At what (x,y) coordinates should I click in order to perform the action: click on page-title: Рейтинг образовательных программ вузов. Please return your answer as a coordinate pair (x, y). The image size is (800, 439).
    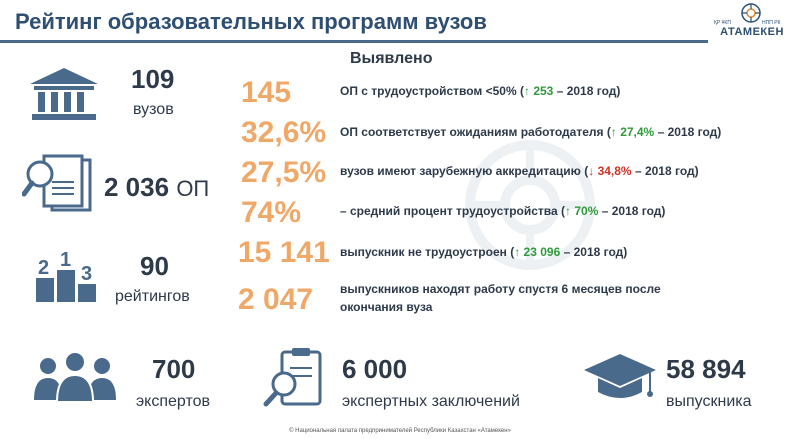
    Looking at the image, I should click on (251, 21).